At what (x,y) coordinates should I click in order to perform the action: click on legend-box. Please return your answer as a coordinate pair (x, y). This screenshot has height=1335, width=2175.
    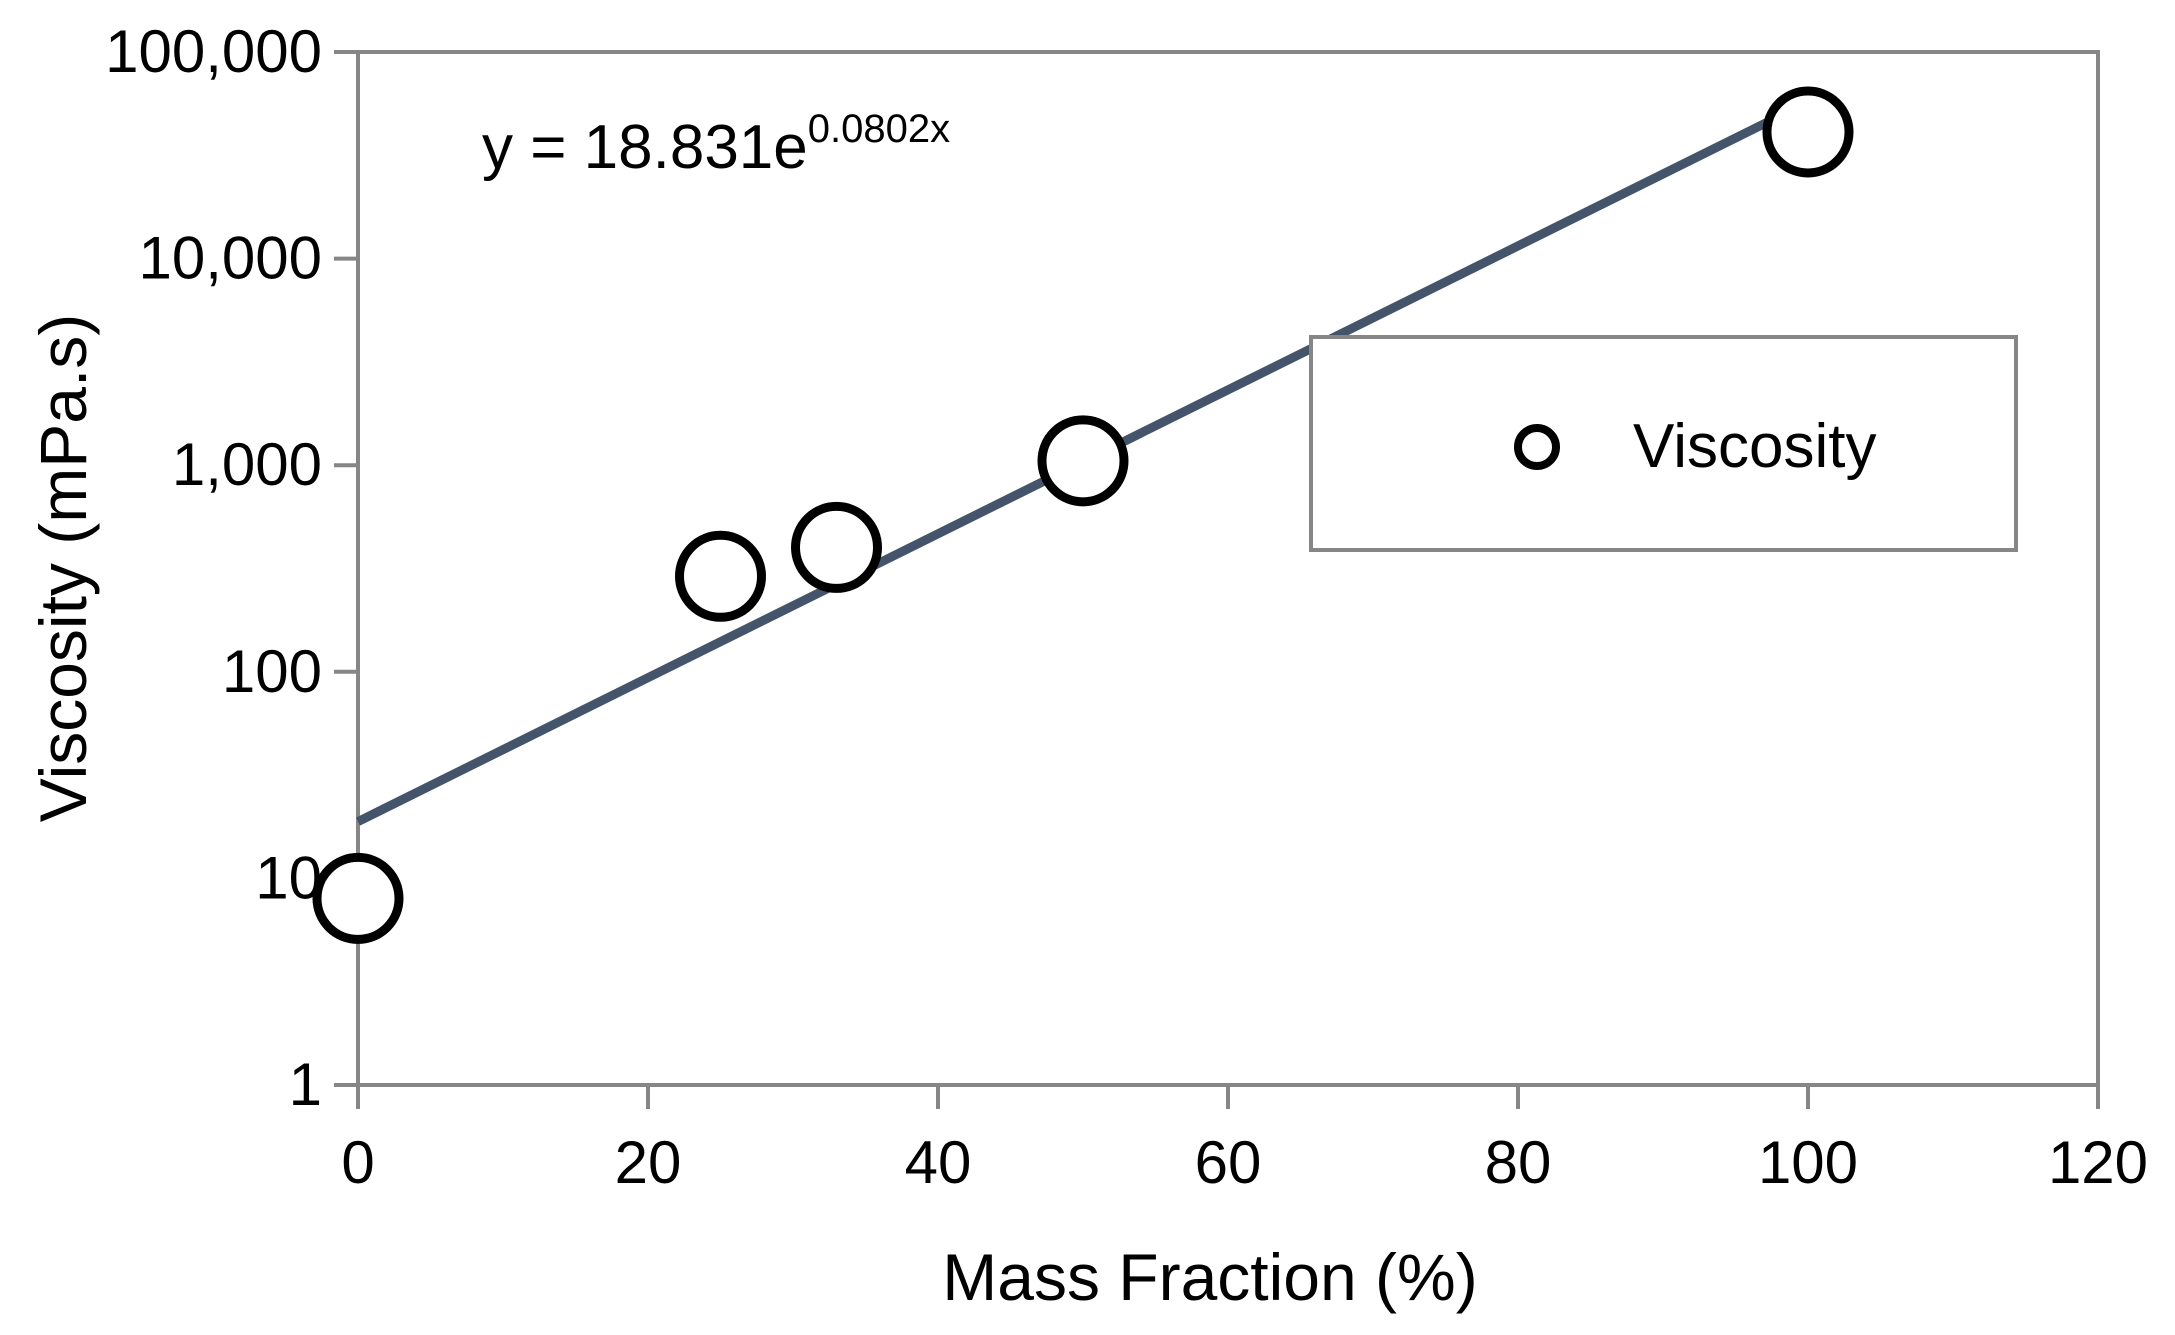
    Looking at the image, I should click on (1663, 443).